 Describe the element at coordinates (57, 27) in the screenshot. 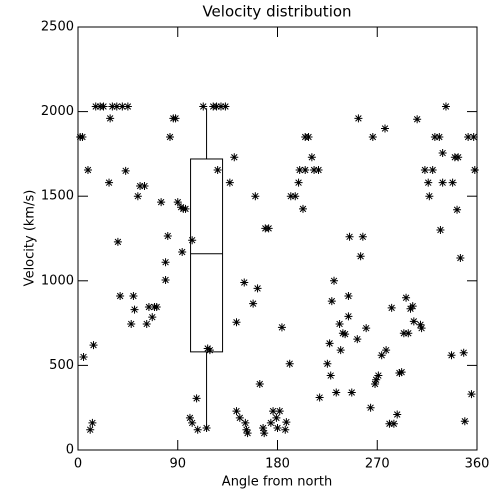

I see `y-tick-label: 2500` at that location.